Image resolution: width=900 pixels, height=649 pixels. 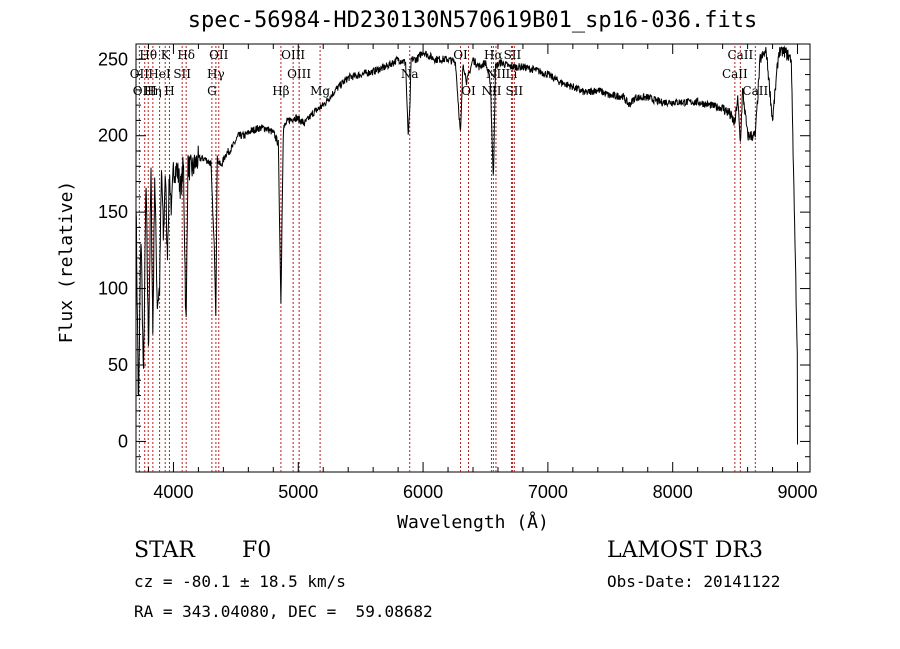 I want to click on y-axis-label: Flux (relative), so click(x=66, y=262).